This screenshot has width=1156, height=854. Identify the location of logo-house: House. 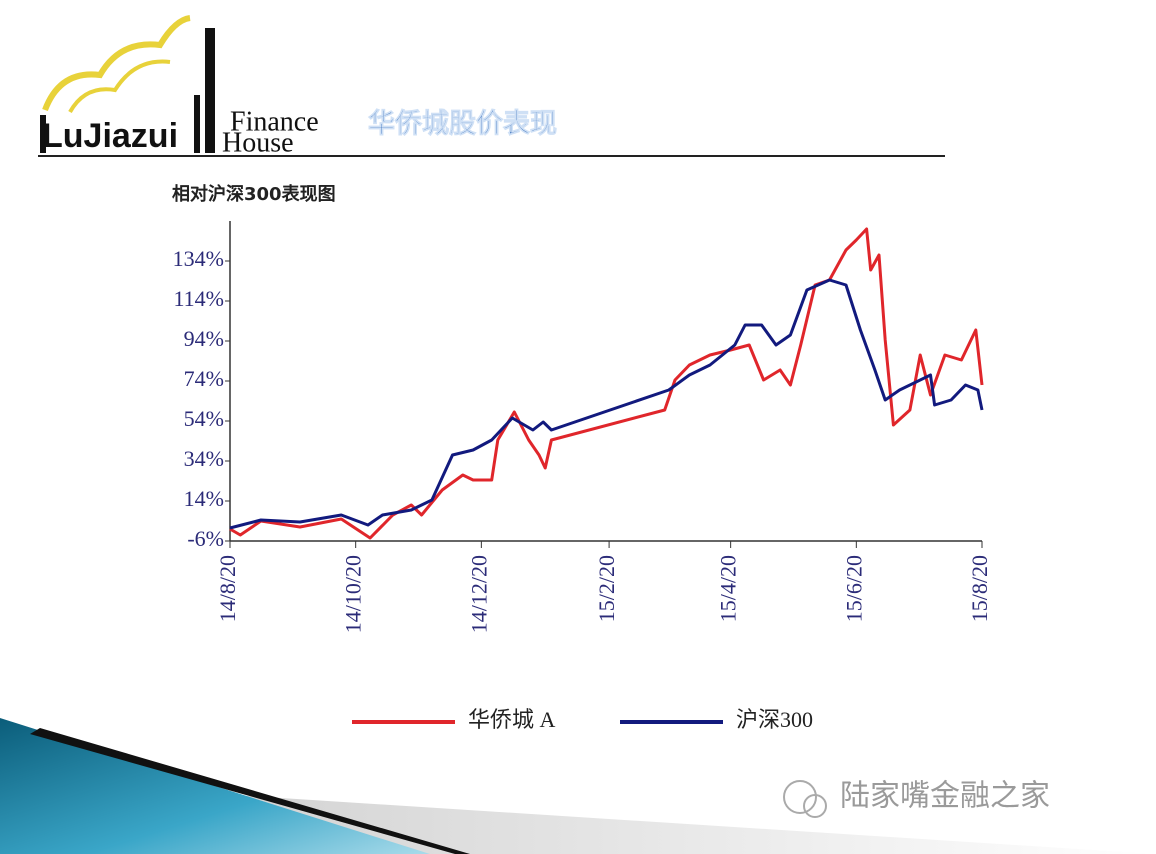
(258, 142).